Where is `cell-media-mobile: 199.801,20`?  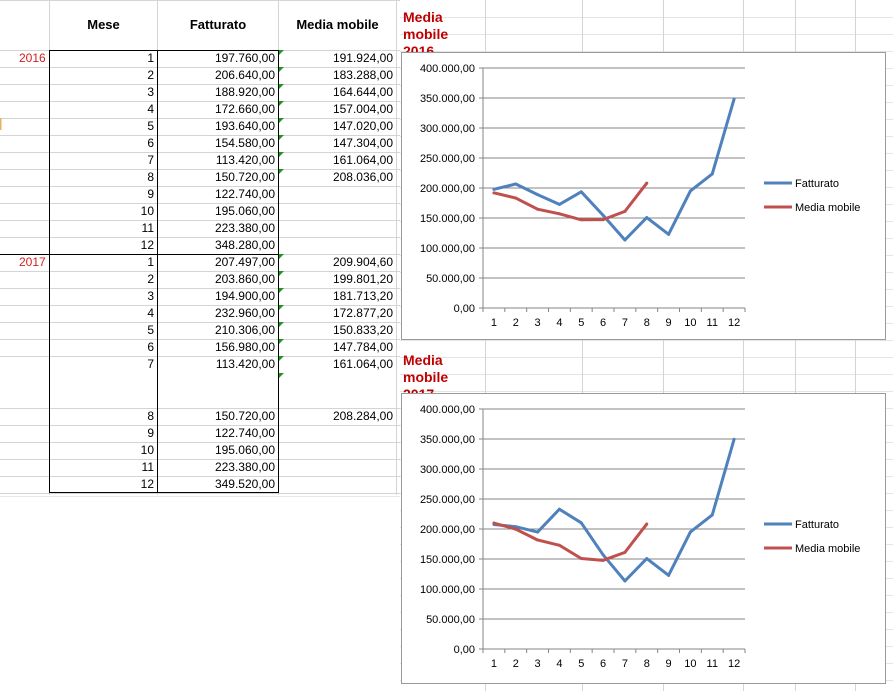
cell-media-mobile: 199.801,20 is located at coordinates (362, 279).